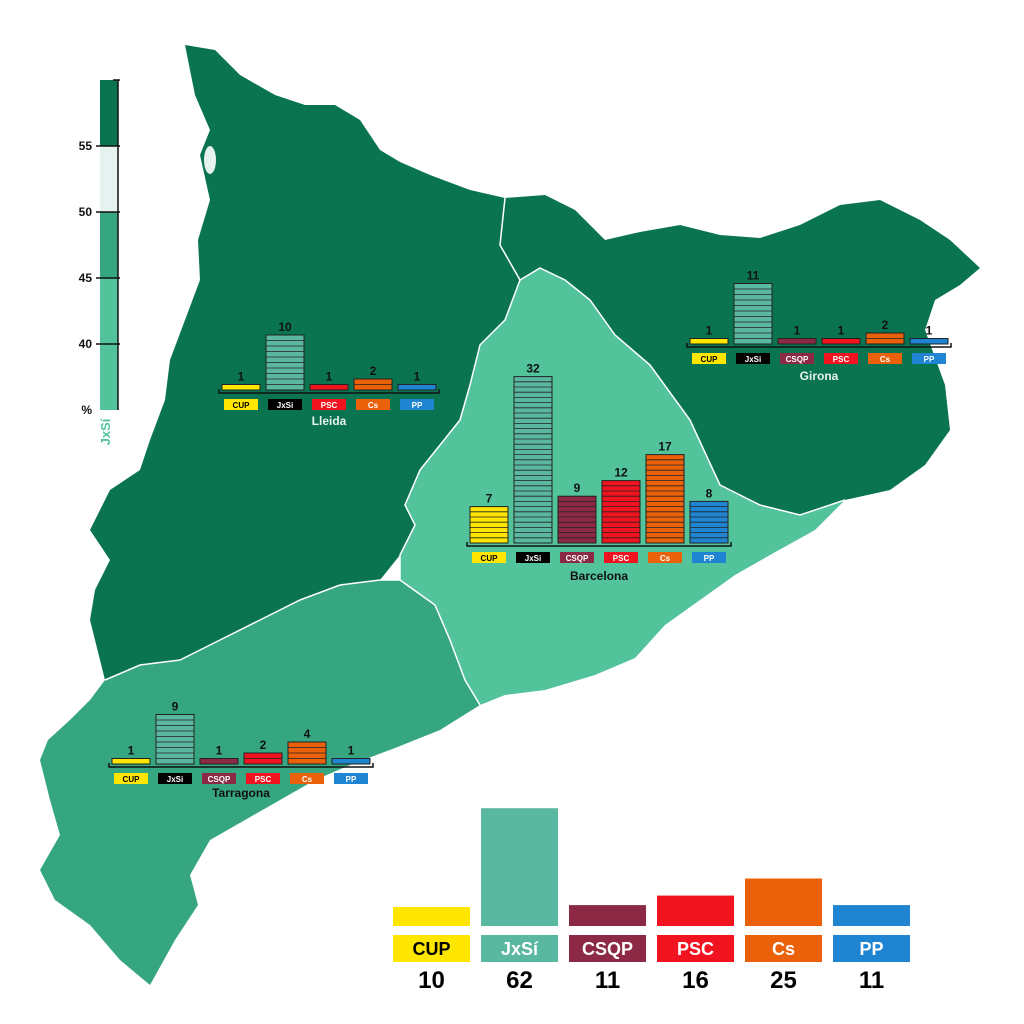 This screenshot has height=1024, width=1024. What do you see at coordinates (86, 278) in the screenshot?
I see `legend-tick-label: 45` at bounding box center [86, 278].